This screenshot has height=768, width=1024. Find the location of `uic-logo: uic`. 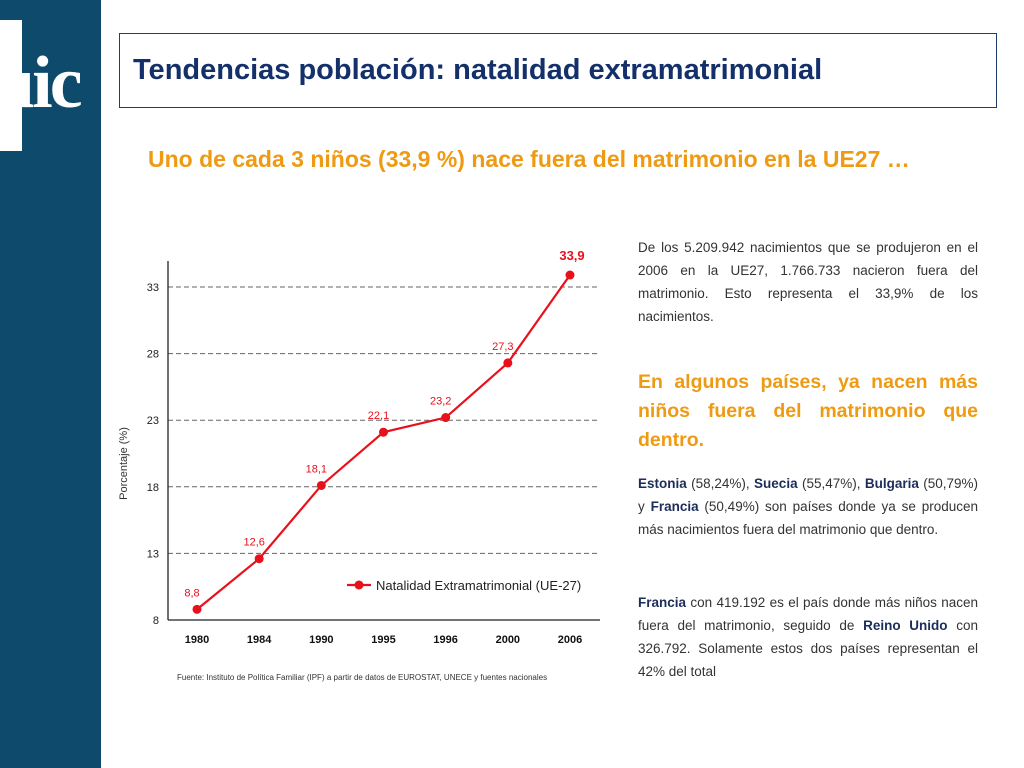

uic-logo: uic is located at coordinates (48, 85).